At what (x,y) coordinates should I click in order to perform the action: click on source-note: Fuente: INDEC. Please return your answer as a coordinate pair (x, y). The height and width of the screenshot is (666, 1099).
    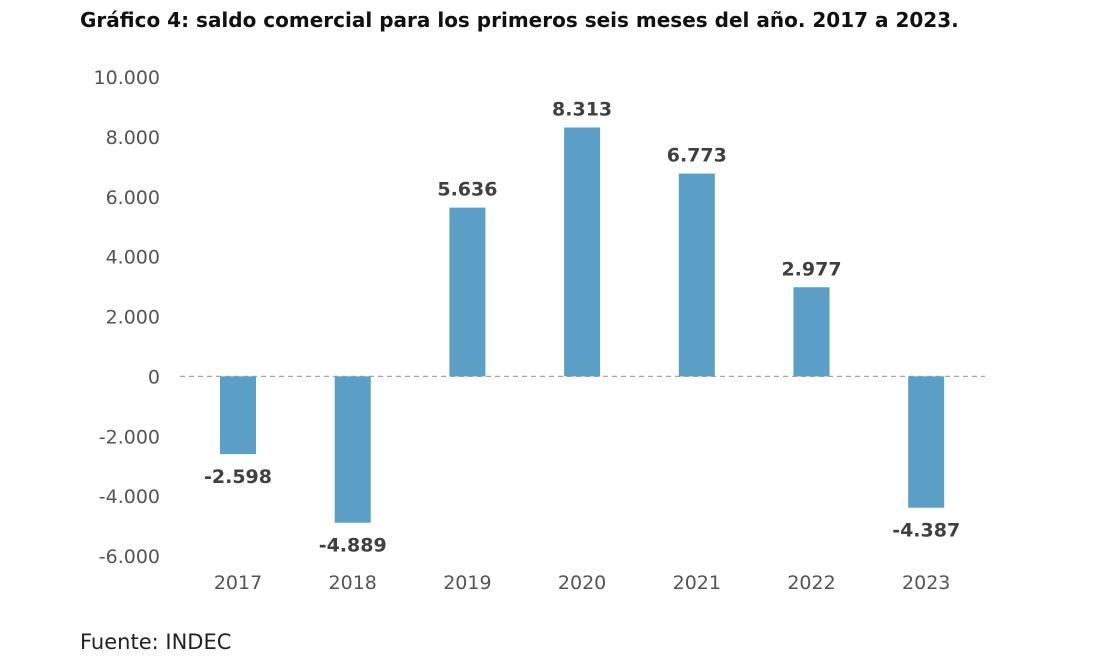
    Looking at the image, I should click on (156, 642).